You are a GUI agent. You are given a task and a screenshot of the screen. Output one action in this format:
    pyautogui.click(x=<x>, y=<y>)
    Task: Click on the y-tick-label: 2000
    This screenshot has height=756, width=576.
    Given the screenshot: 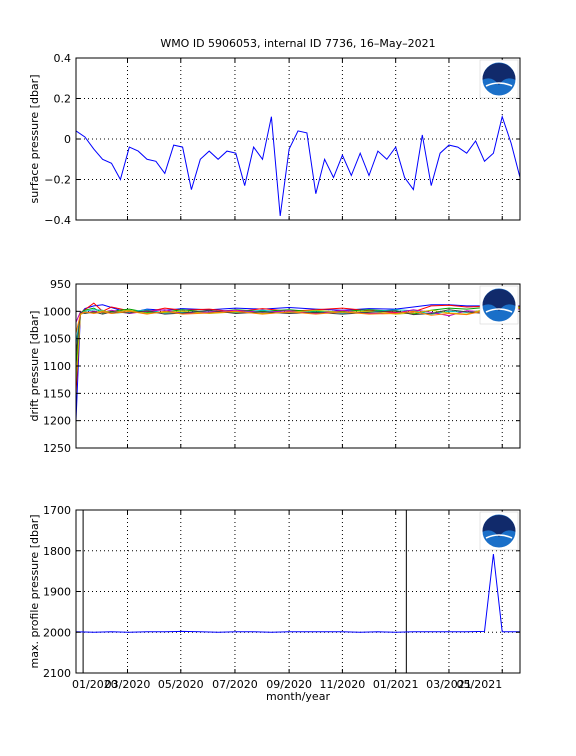 What is the action you would take?
    pyautogui.click(x=57, y=632)
    